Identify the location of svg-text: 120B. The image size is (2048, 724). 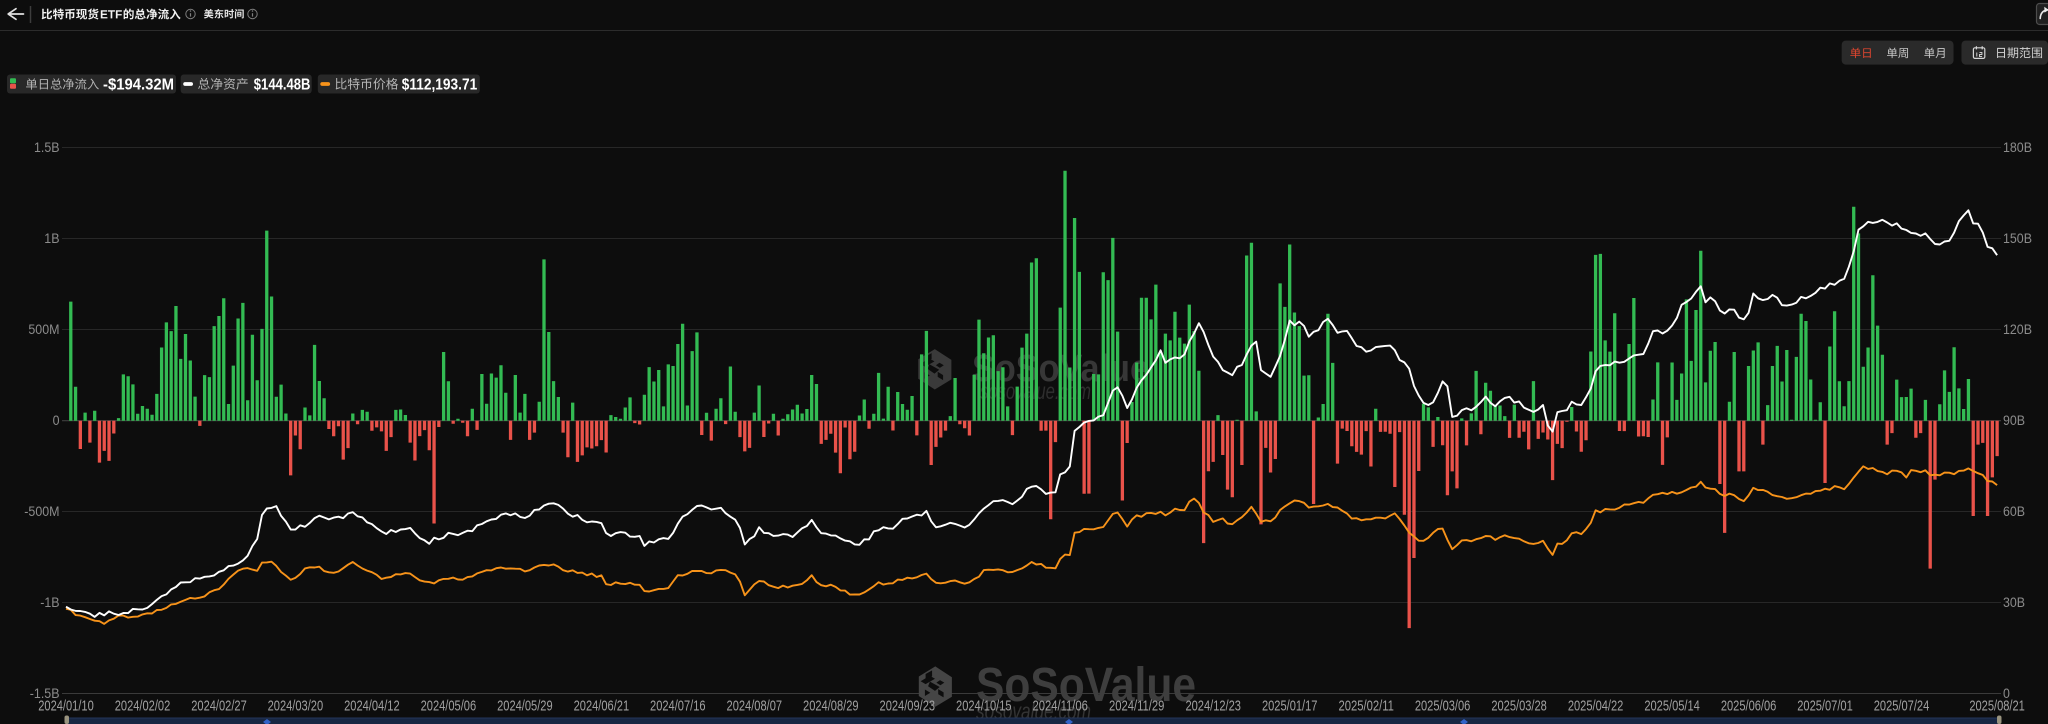
(2017, 329).